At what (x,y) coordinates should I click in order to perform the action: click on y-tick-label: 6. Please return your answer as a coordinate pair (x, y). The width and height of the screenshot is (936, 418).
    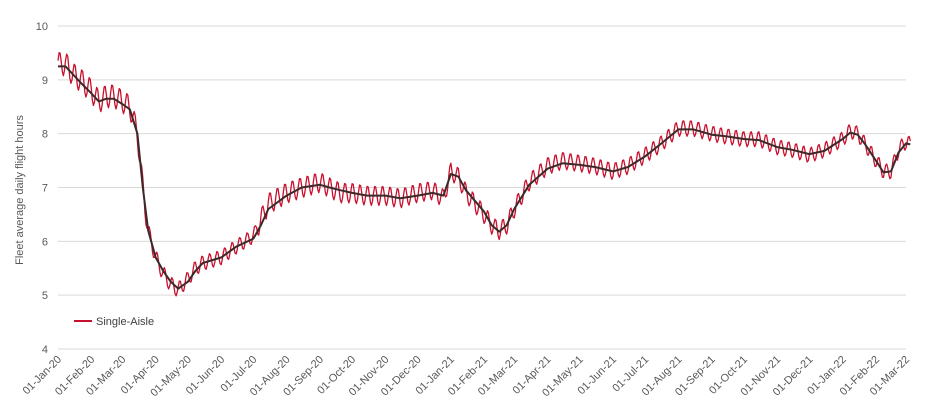
    Looking at the image, I should click on (45, 242).